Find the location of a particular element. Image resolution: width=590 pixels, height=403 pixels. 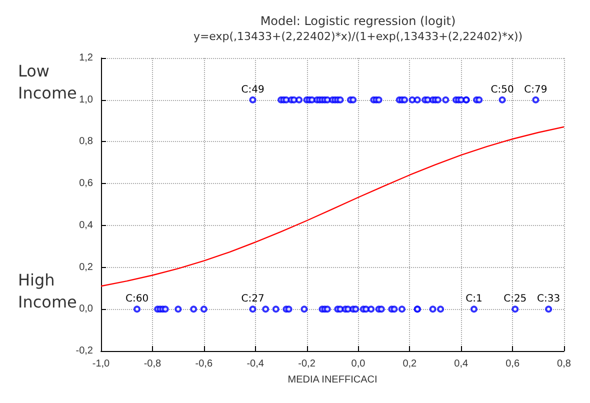

y-tick-label: 0,8 is located at coordinates (86, 142).